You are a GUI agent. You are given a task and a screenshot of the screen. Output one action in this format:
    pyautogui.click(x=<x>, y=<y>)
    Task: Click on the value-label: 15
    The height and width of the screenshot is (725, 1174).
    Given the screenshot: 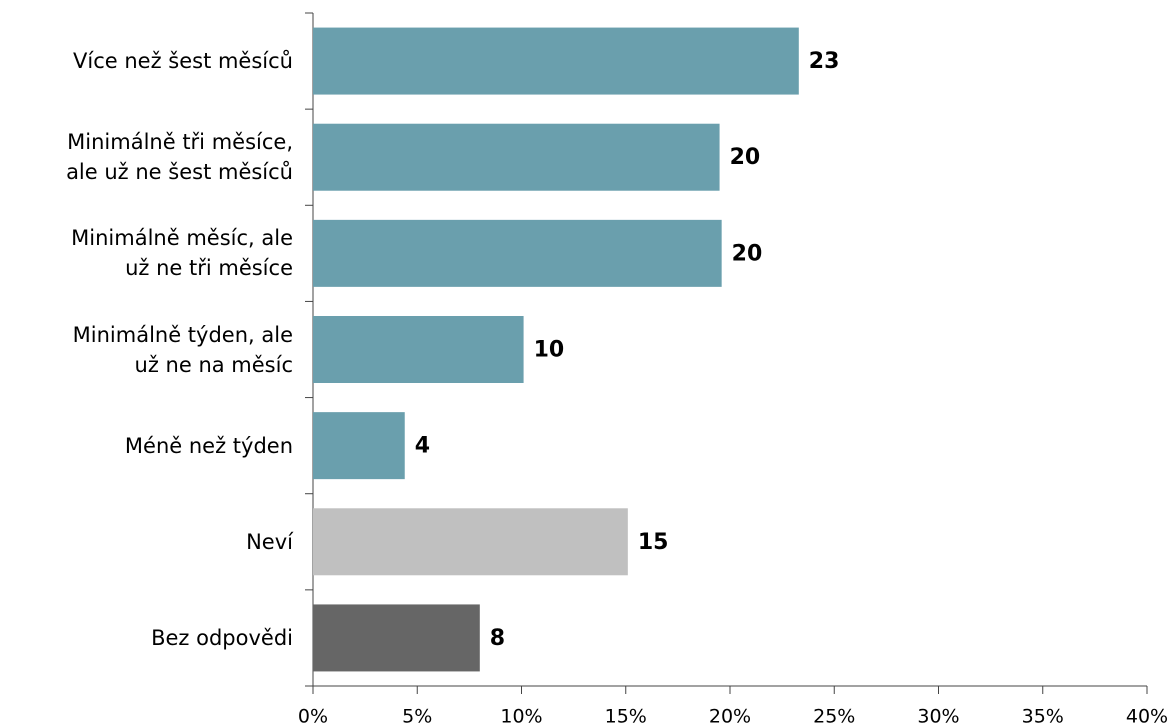 What is the action you would take?
    pyautogui.click(x=653, y=542)
    